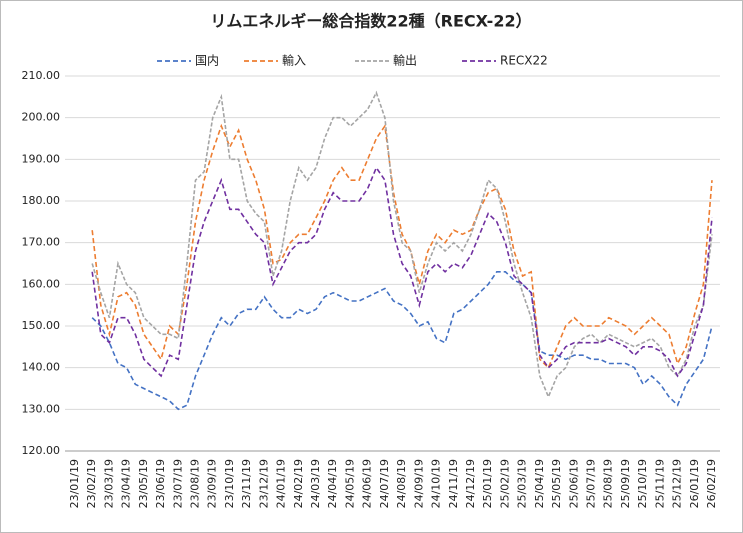 This screenshot has width=743, height=533. What do you see at coordinates (281, 483) in the screenshot?
I see `x-tick-label: 24/01/19` at bounding box center [281, 483].